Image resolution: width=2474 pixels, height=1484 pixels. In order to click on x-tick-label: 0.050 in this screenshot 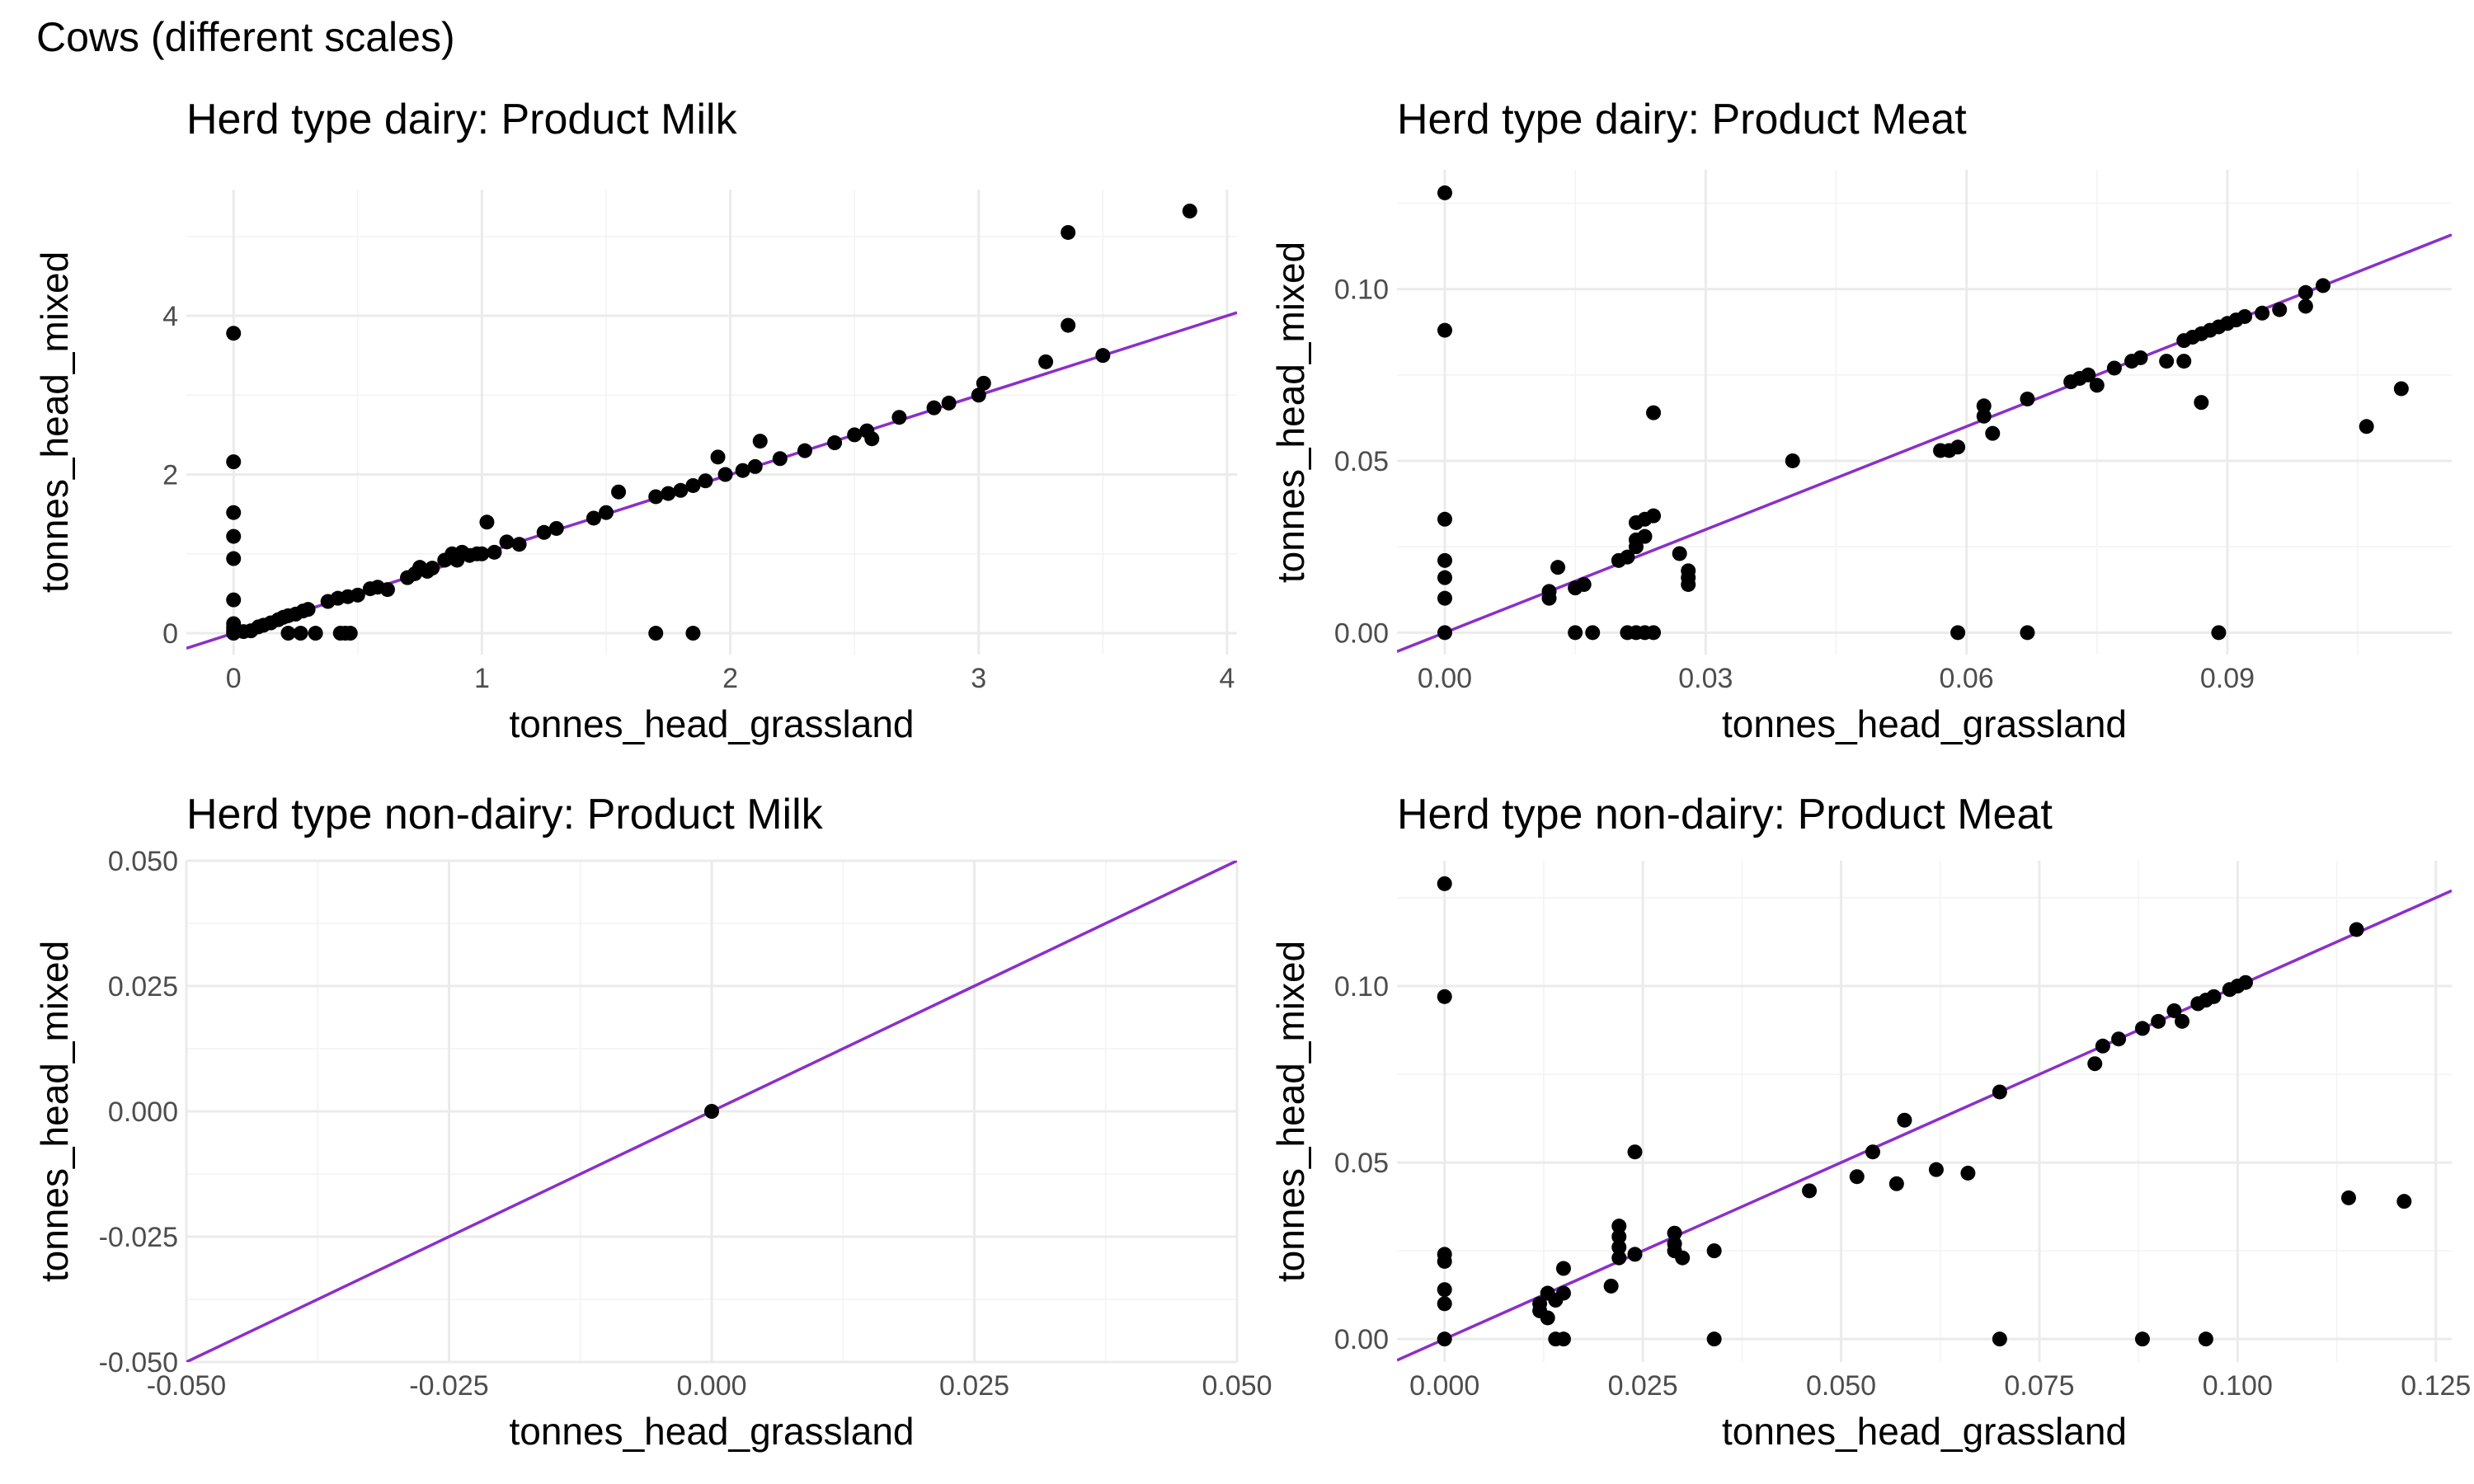, I will do `click(1237, 1386)`.